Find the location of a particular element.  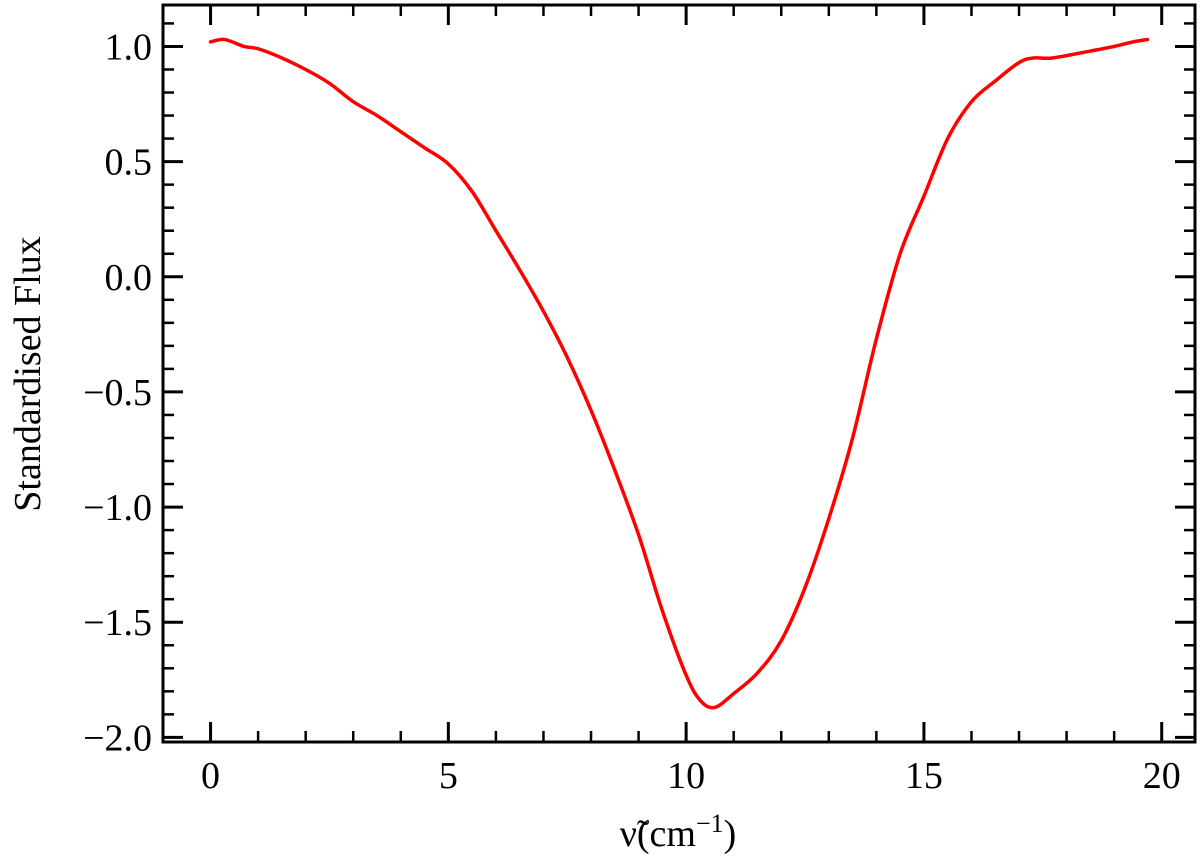

y-tick-label: −0.5 is located at coordinates (117, 393).